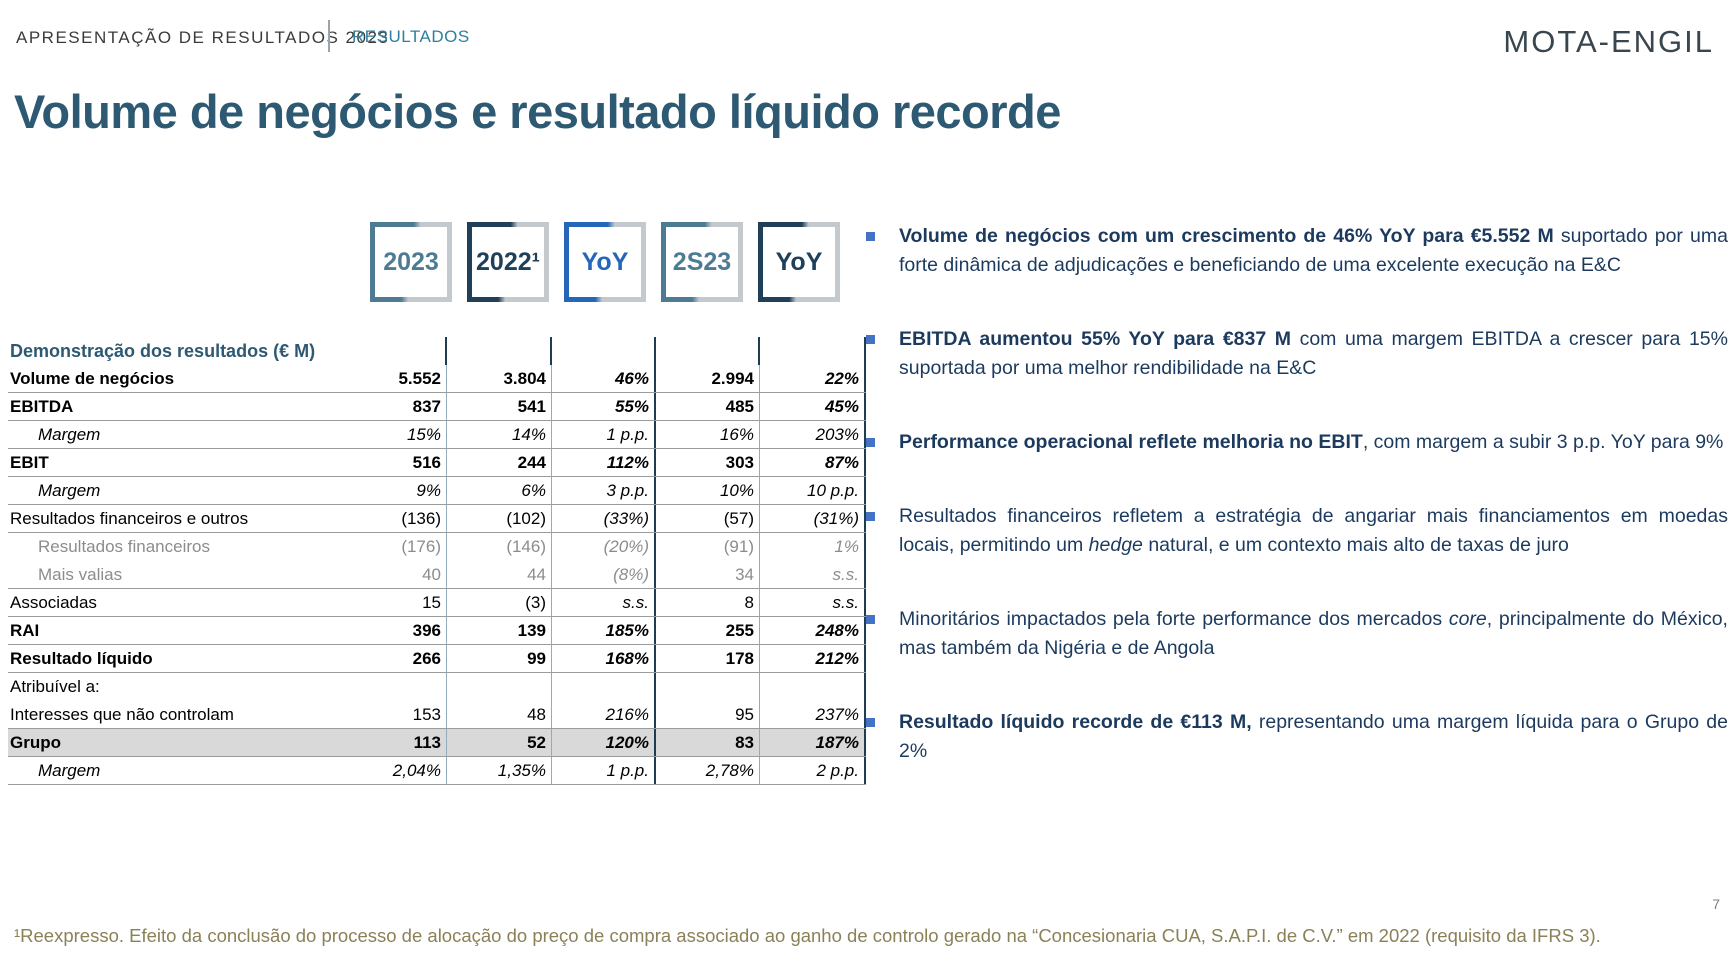 The width and height of the screenshot is (1736, 972). I want to click on row-value: 95, so click(708, 714).